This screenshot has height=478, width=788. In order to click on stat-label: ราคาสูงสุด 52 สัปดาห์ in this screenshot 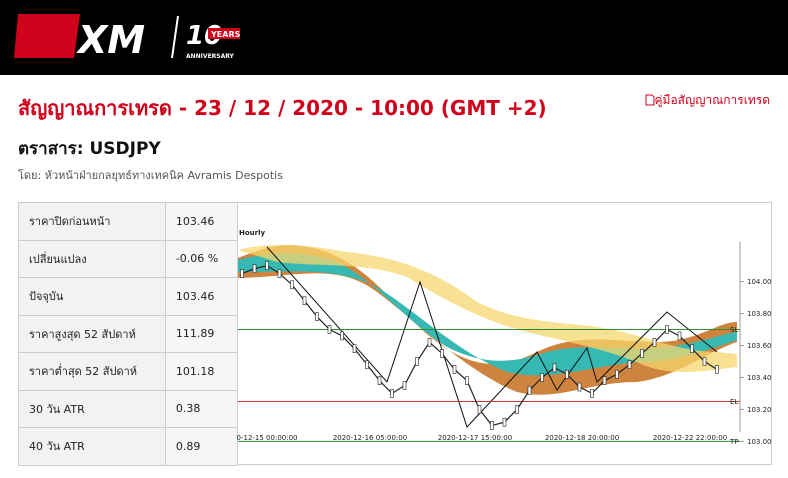, I will do `click(92, 333)`.